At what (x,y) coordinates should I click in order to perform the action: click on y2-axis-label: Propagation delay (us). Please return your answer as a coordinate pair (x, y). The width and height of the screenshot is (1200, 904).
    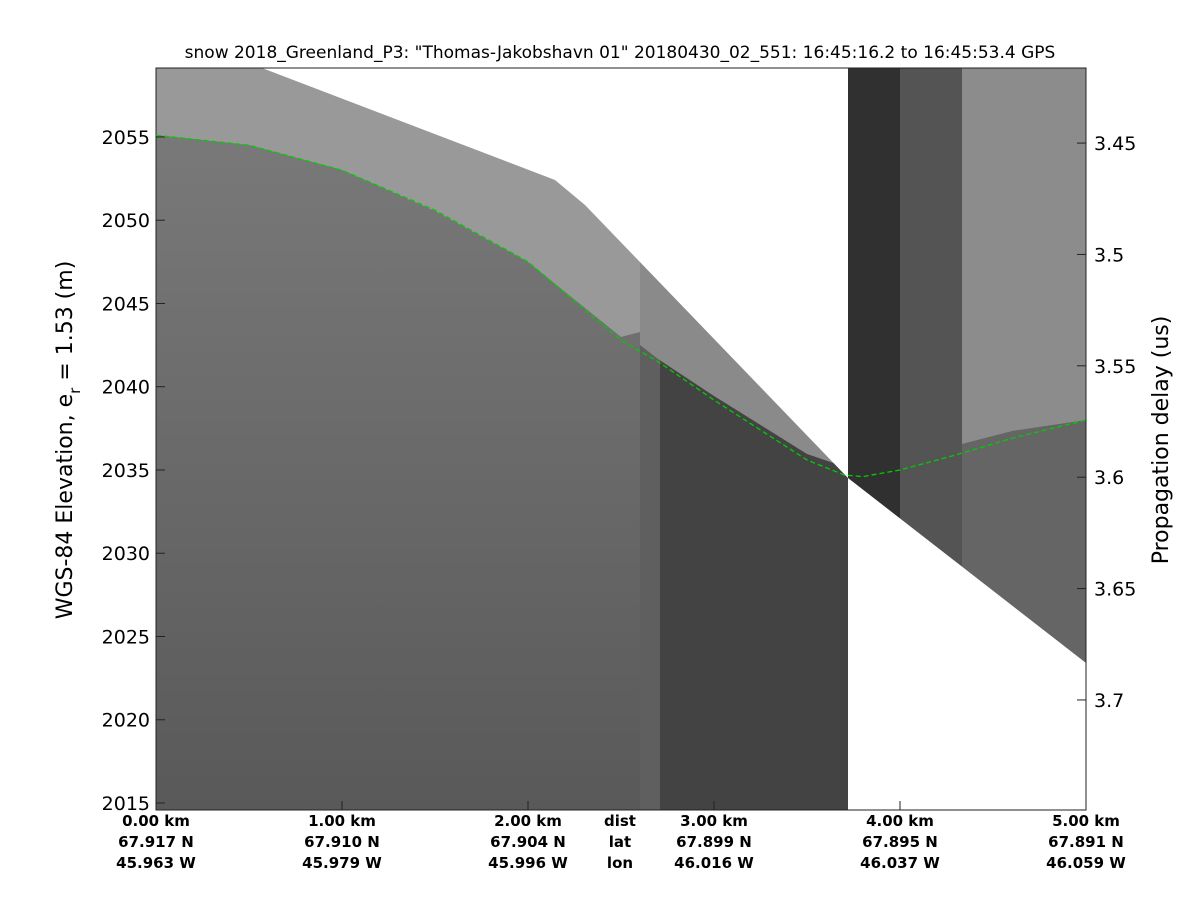
    Looking at the image, I should click on (1161, 440).